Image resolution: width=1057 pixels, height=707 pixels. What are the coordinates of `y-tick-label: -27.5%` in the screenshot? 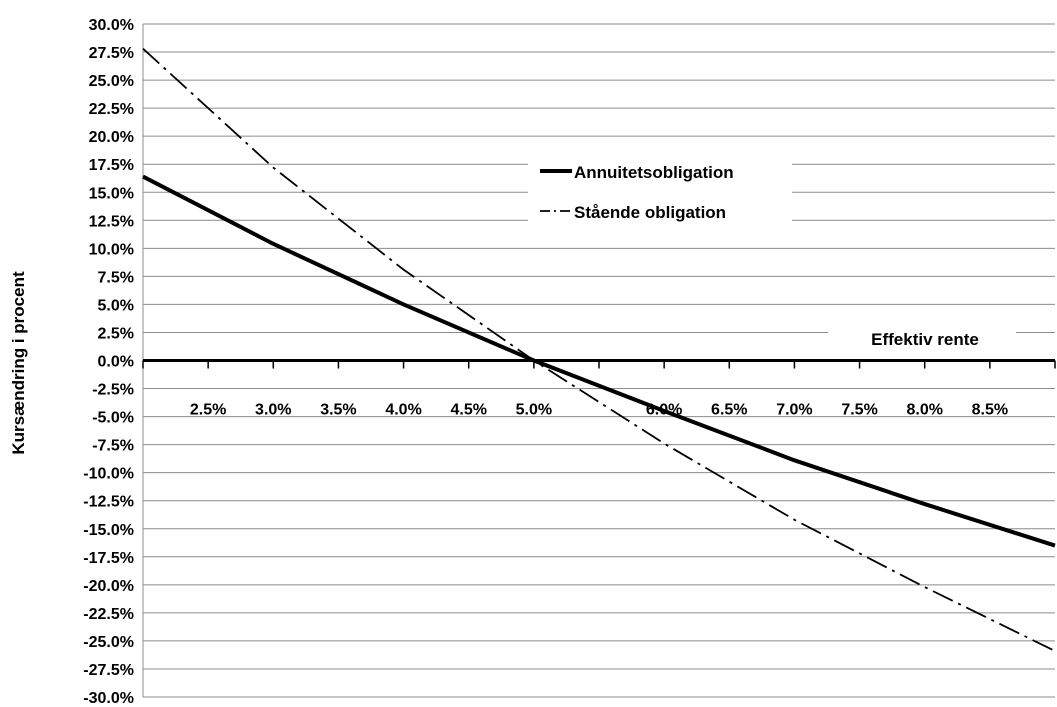 It's located at (108, 670).